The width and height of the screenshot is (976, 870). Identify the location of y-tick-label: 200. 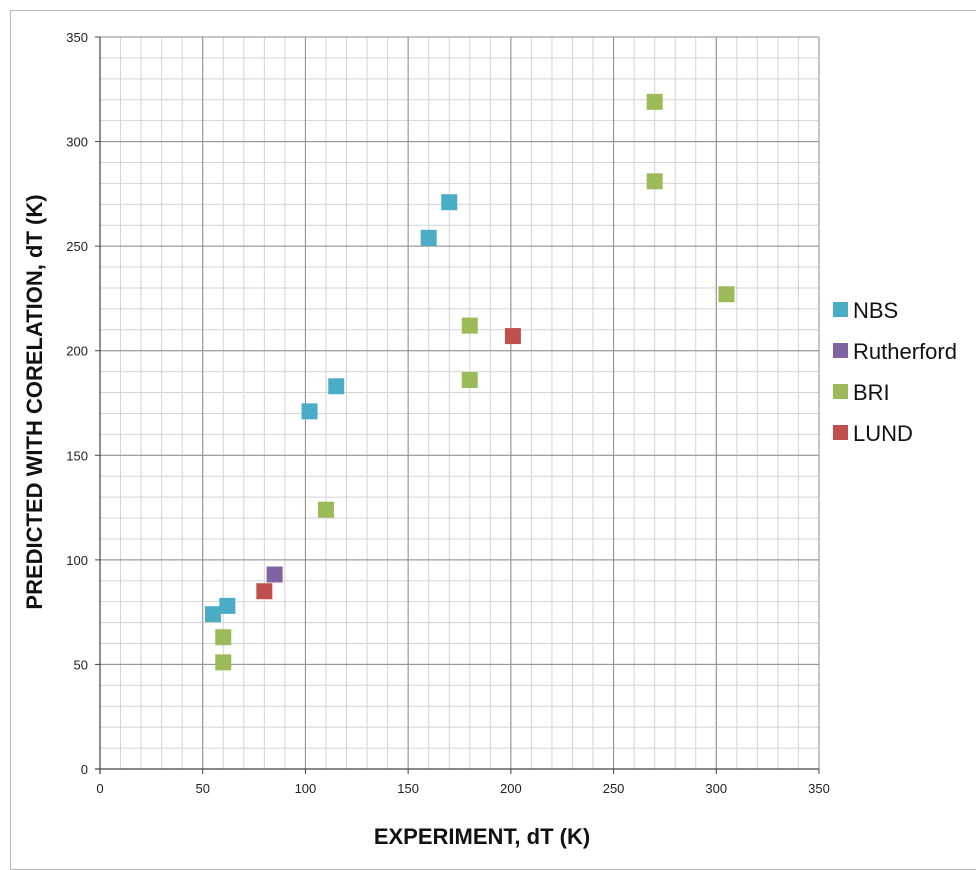
(77, 351).